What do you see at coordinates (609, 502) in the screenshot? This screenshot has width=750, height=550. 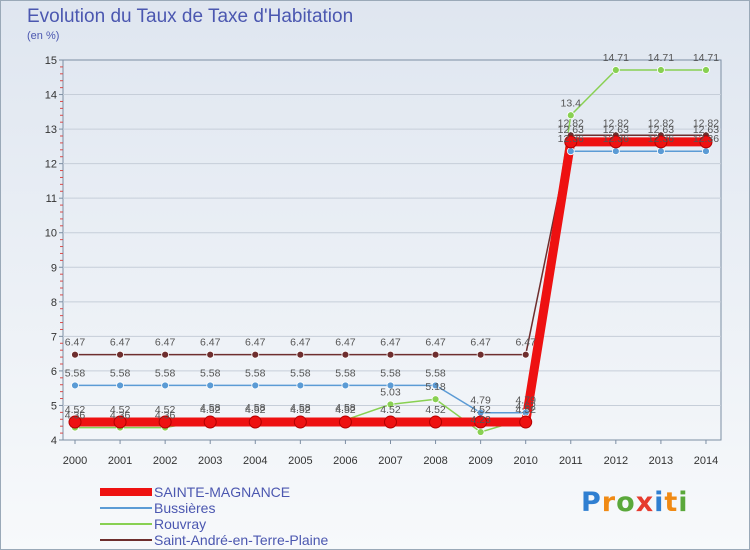 I see `logo-letter: r` at bounding box center [609, 502].